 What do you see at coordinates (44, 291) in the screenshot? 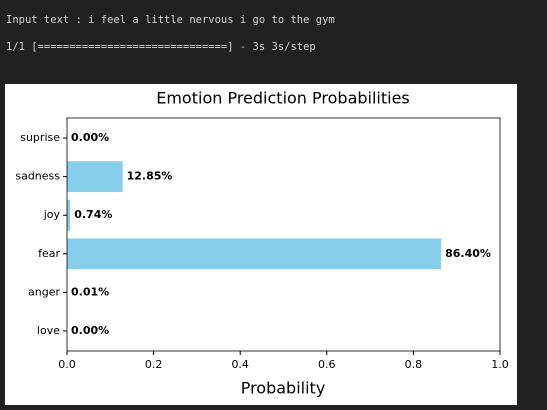
I see `y-tick-label: anger` at bounding box center [44, 291].